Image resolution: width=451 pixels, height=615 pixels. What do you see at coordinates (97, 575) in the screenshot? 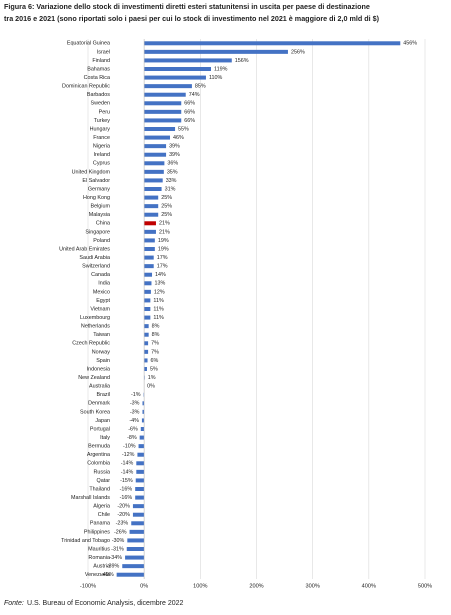
I see `y-tick-label: Venezuela` at bounding box center [97, 575].